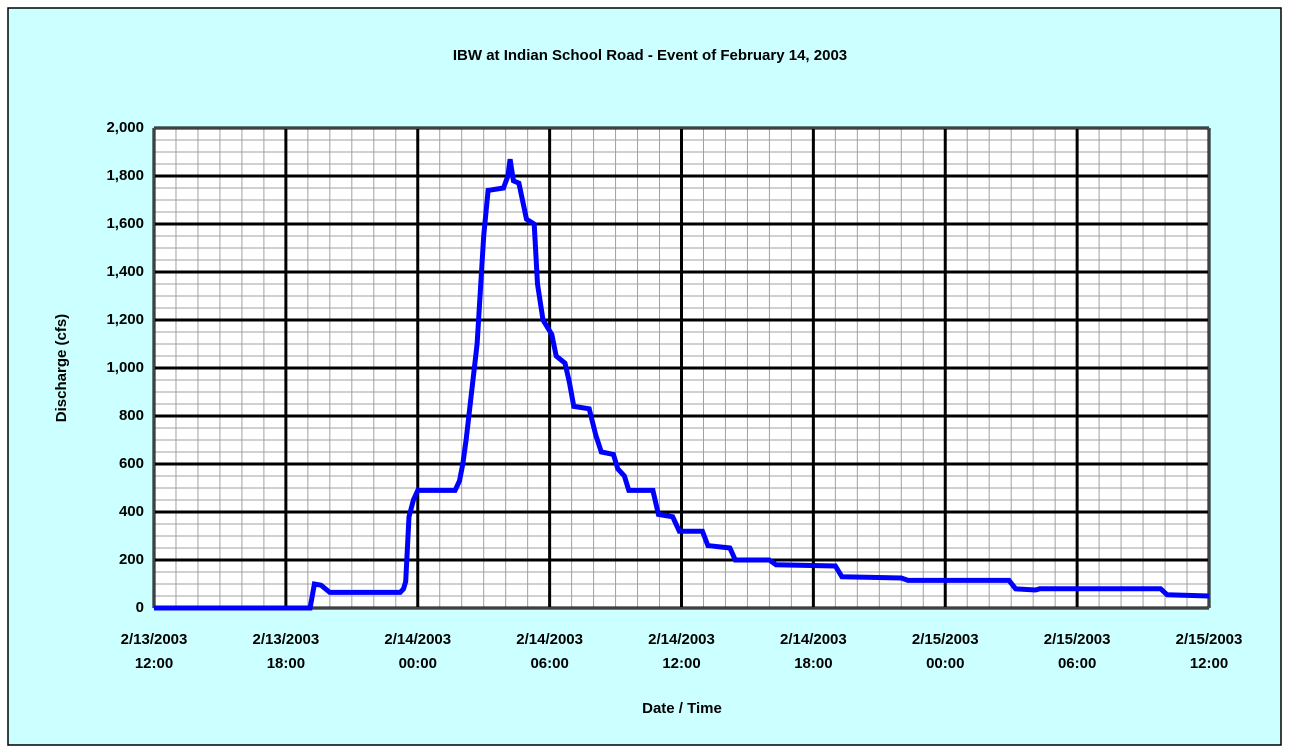 The height and width of the screenshot is (755, 1289). I want to click on x-tick-label: 2/14/2003 06:00, so click(549, 651).